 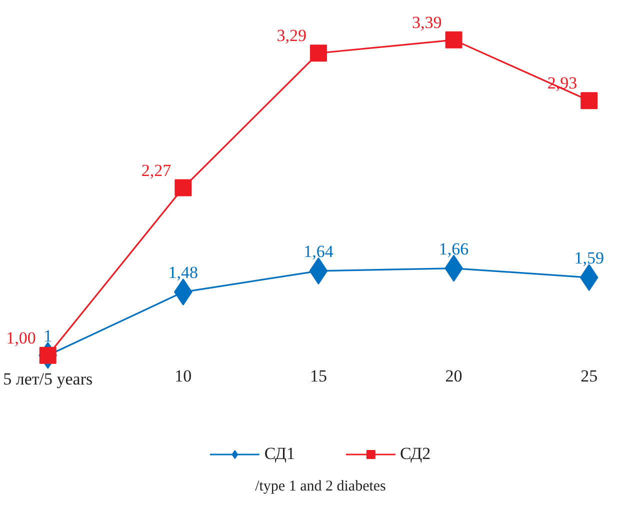 I want to click on data-label: 1,48, so click(x=183, y=272).